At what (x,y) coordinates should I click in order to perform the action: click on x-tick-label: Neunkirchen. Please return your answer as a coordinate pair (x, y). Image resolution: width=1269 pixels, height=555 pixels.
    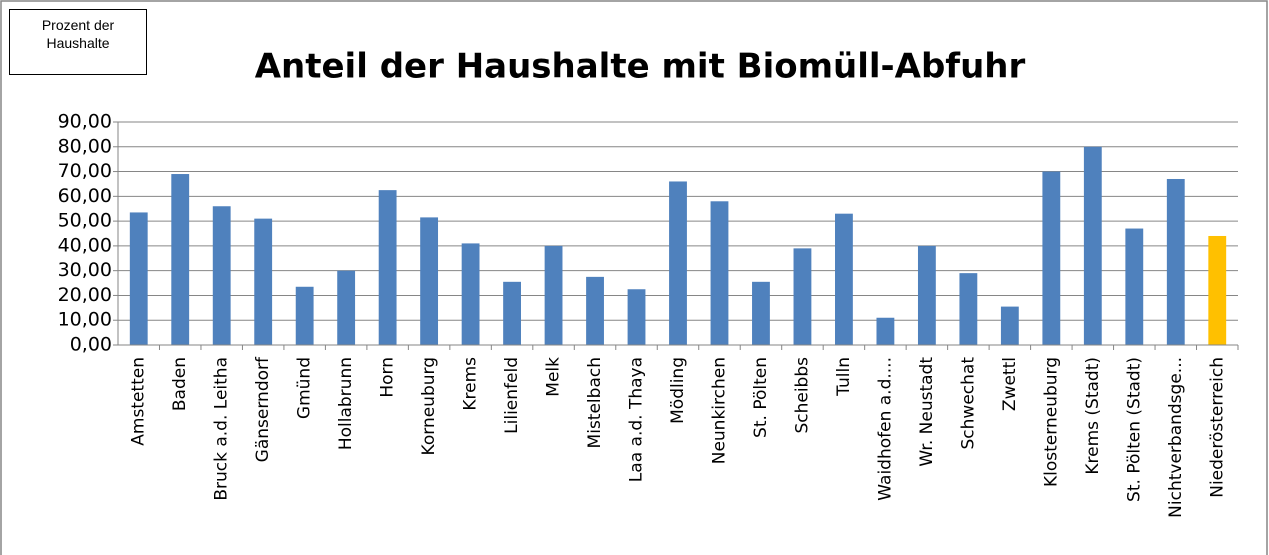
    Looking at the image, I should click on (719, 410).